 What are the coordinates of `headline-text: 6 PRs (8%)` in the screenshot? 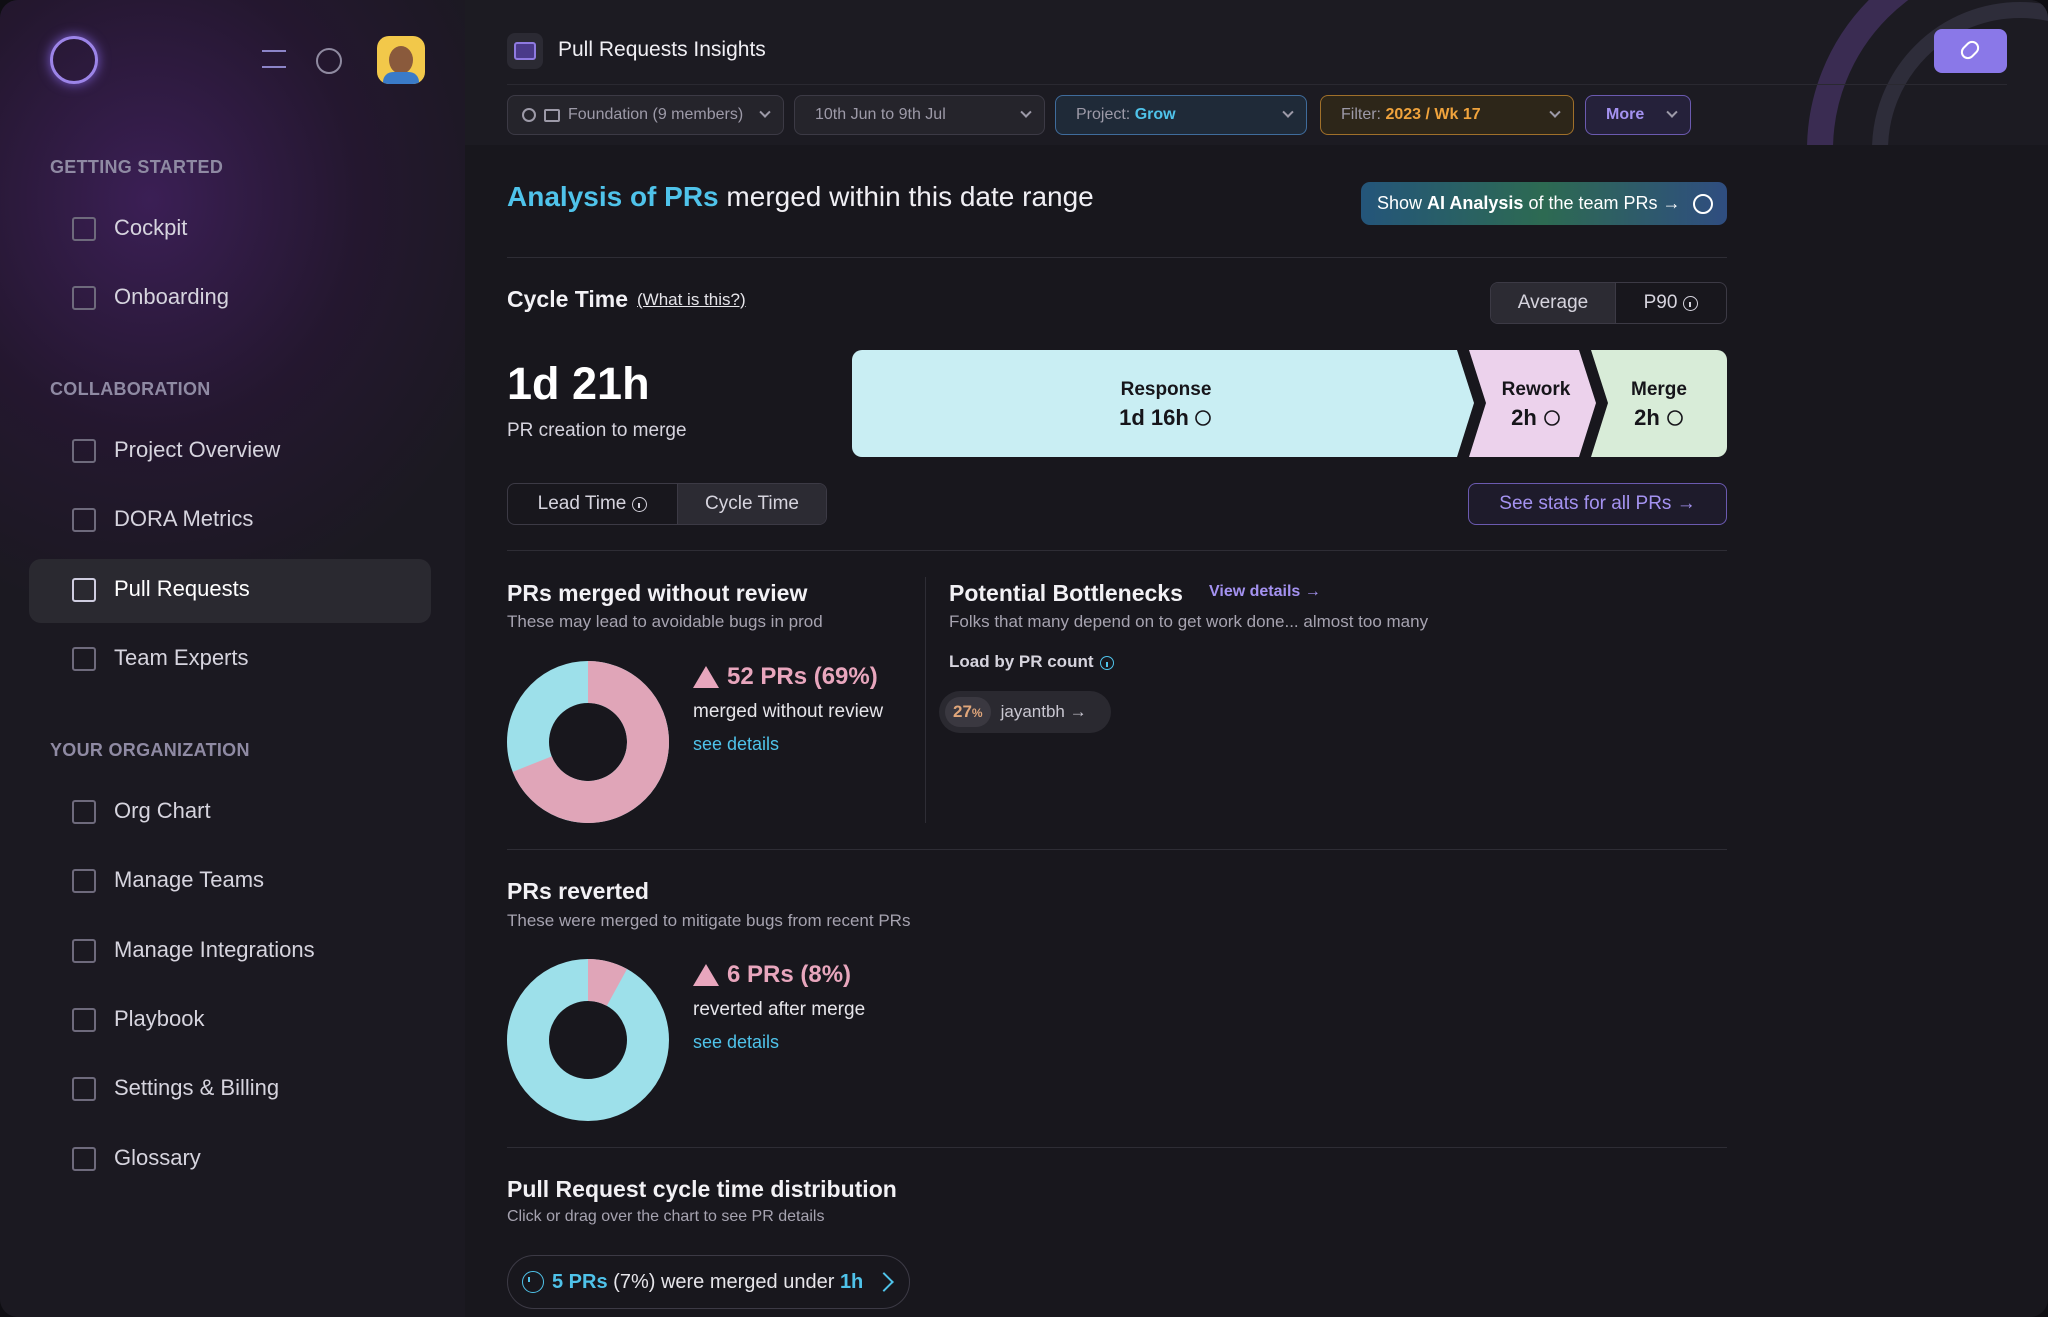 It's located at (789, 974).